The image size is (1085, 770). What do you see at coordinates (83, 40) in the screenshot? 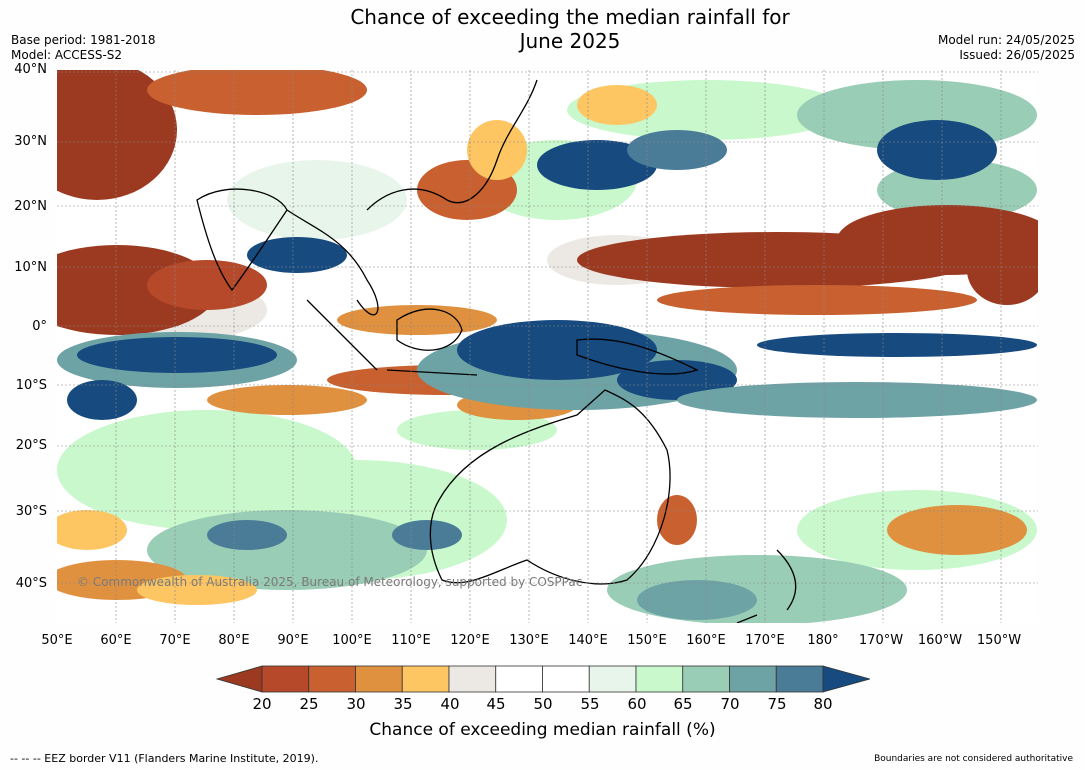
I see `base-period: Base period: 1981-2018` at bounding box center [83, 40].